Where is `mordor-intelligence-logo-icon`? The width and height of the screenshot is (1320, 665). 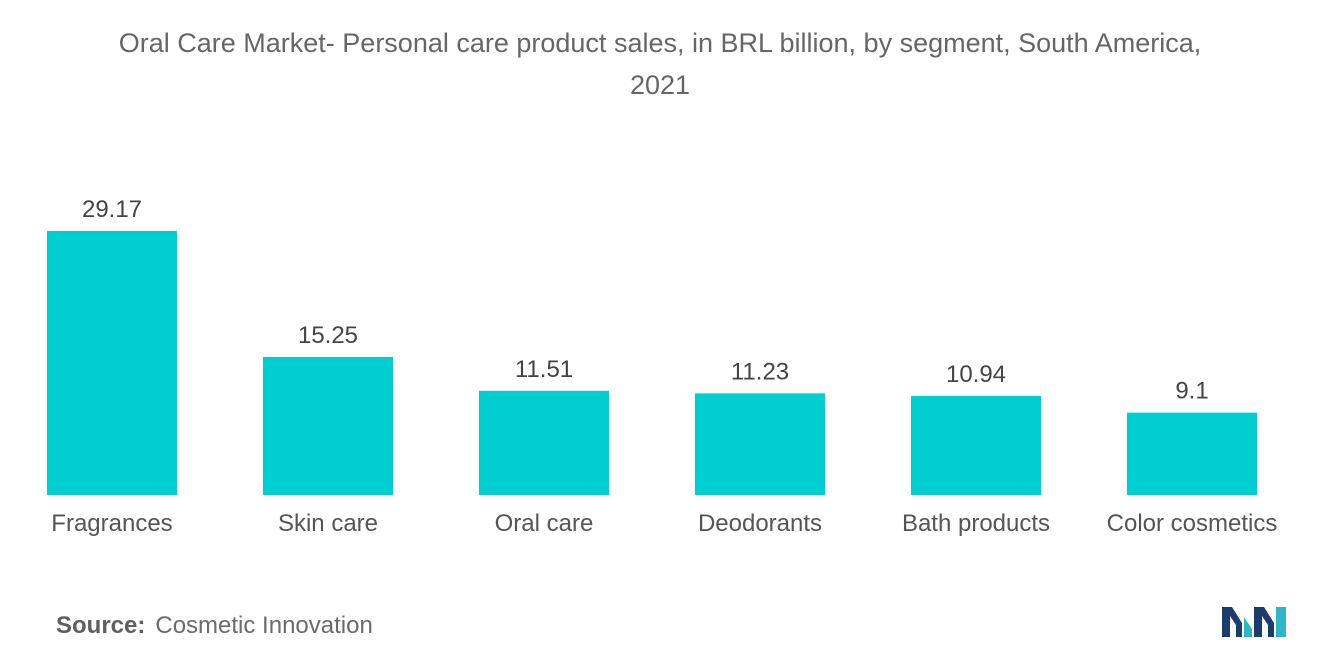 mordor-intelligence-logo-icon is located at coordinates (1254, 622).